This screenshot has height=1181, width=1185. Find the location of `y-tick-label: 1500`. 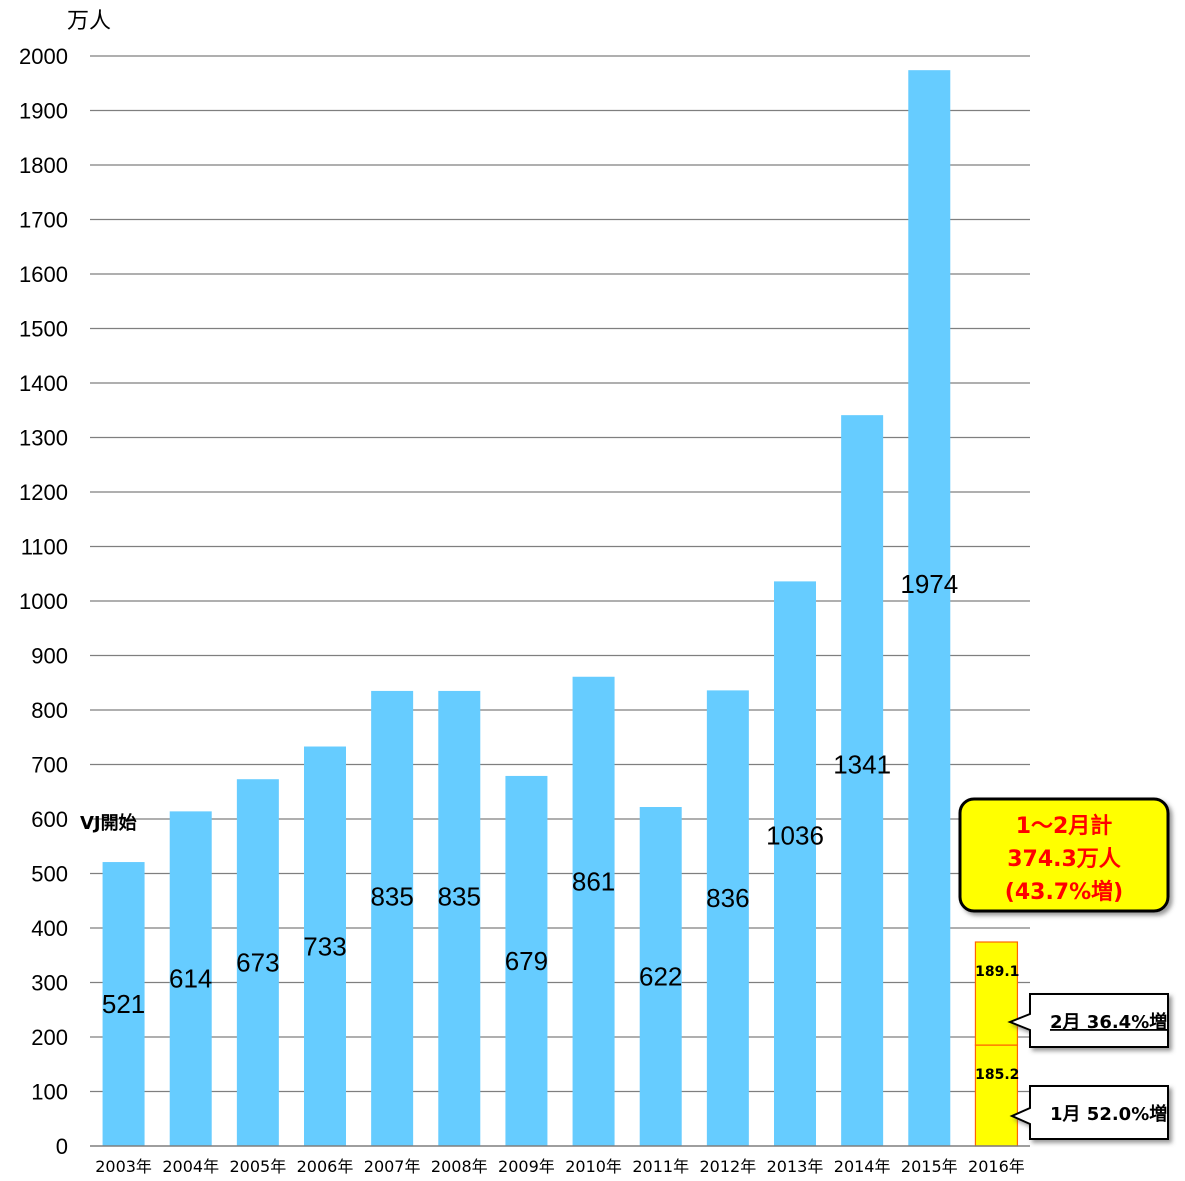

y-tick-label: 1500 is located at coordinates (43, 329).